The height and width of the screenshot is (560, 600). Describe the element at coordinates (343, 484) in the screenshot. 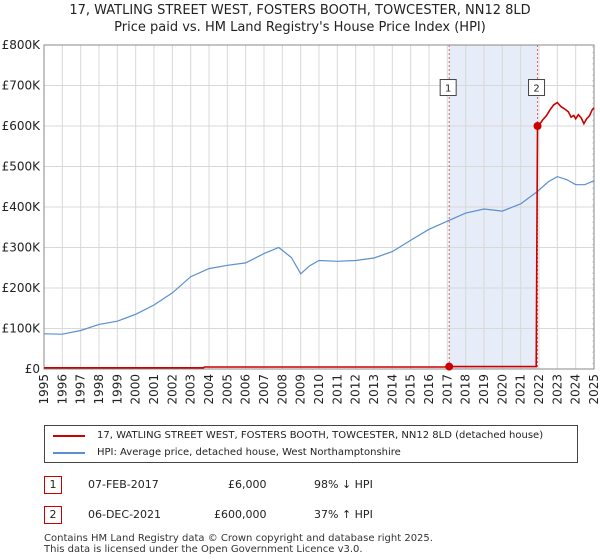

I see `transaction-hpi: 98% ↓ HPI` at that location.